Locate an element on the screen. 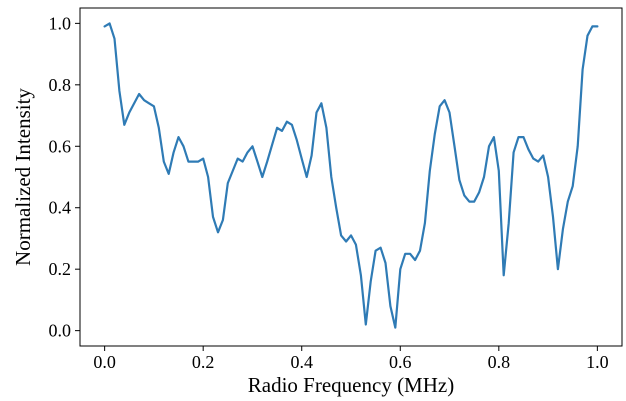  y-tick-label: 1.0 is located at coordinates (60, 23).